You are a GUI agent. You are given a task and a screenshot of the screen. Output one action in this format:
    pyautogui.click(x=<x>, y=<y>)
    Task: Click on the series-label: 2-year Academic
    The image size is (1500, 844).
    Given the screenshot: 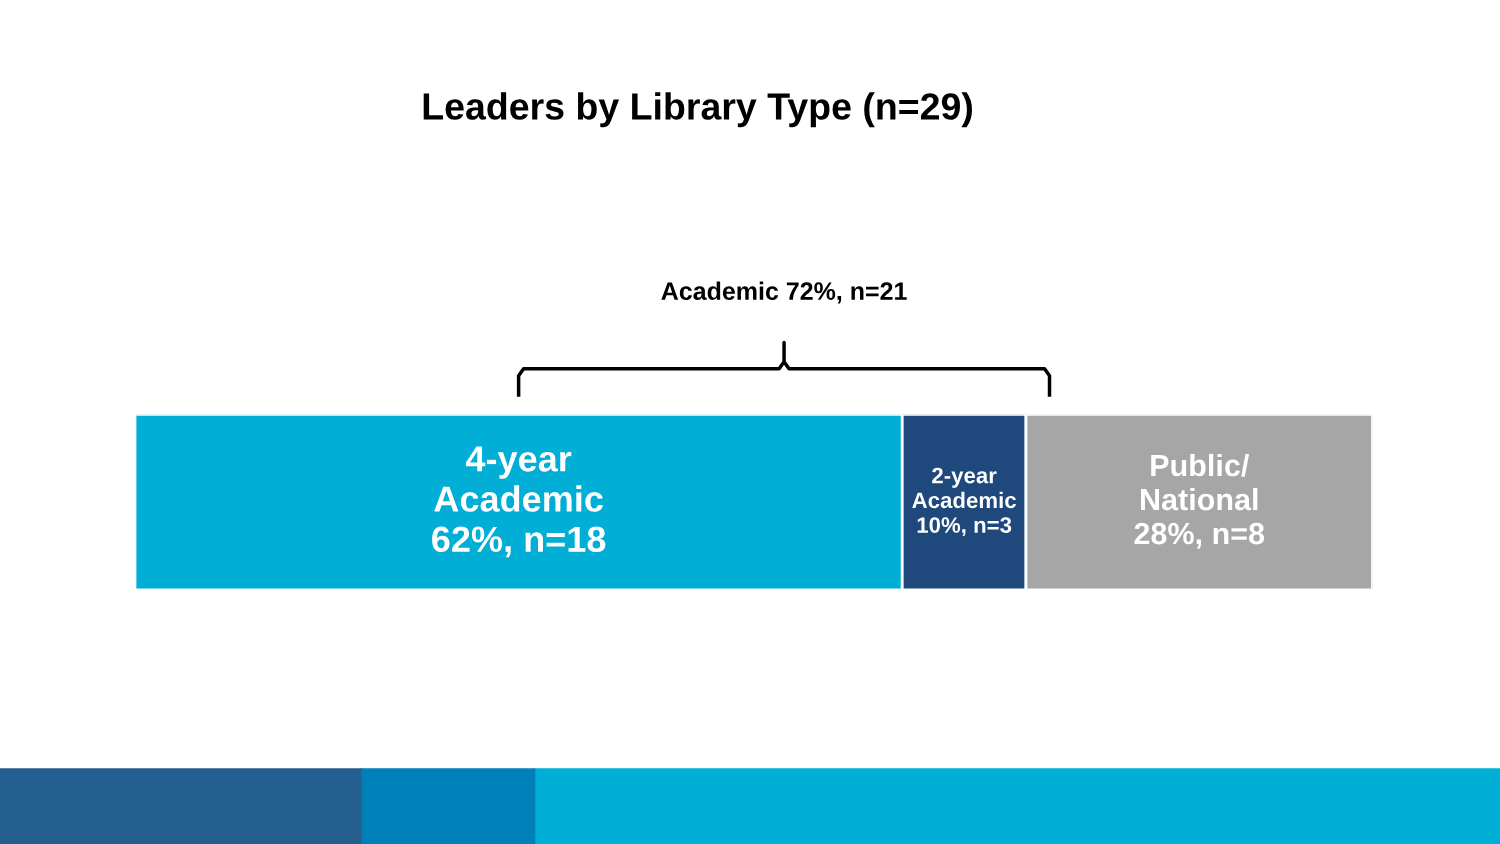 What is the action you would take?
    pyautogui.click(x=964, y=488)
    